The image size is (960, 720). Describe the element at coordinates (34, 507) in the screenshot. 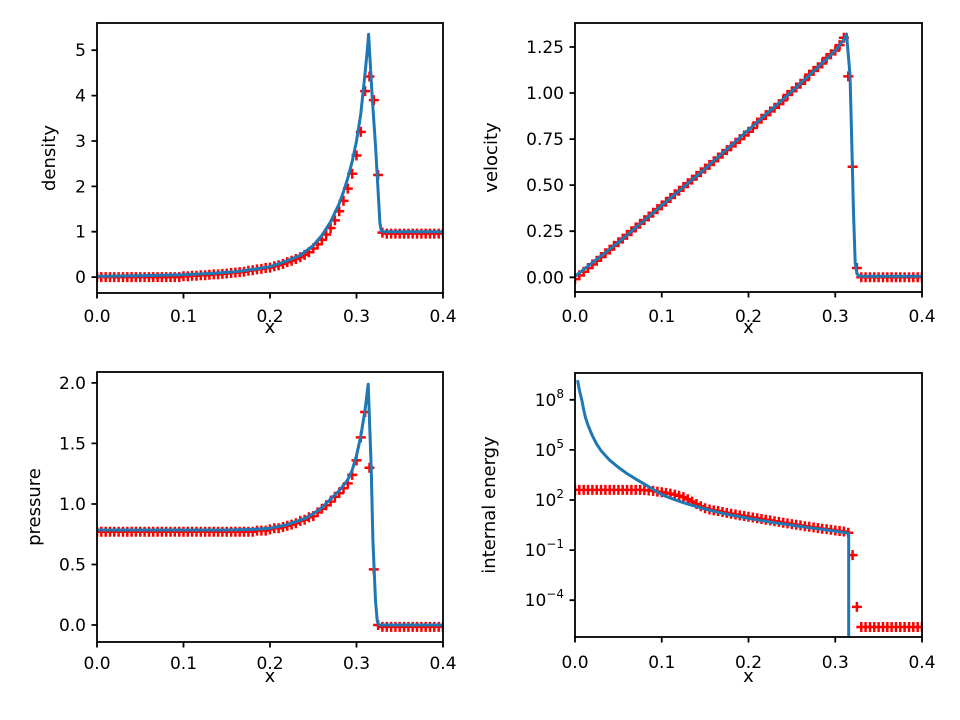

I see `pressure-y-axis-label: pressure` at that location.